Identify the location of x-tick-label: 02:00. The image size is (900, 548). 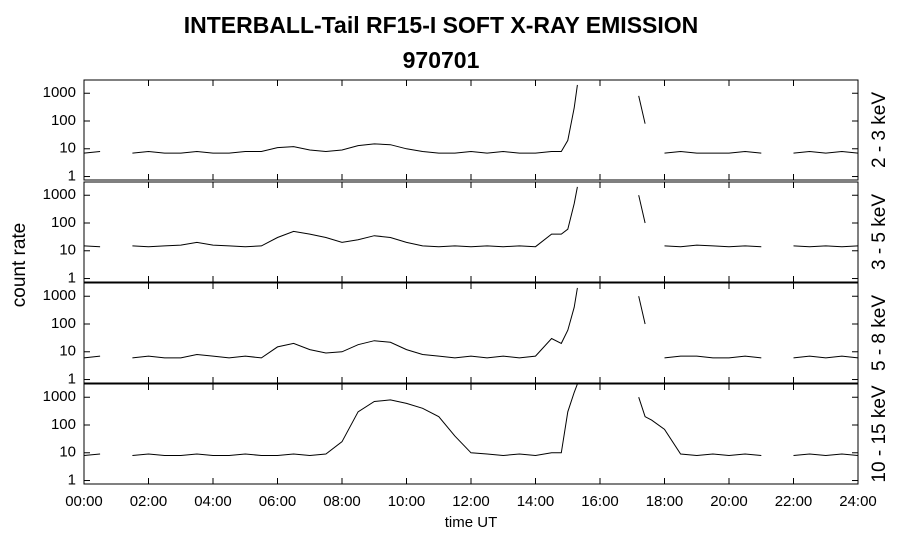
(149, 501).